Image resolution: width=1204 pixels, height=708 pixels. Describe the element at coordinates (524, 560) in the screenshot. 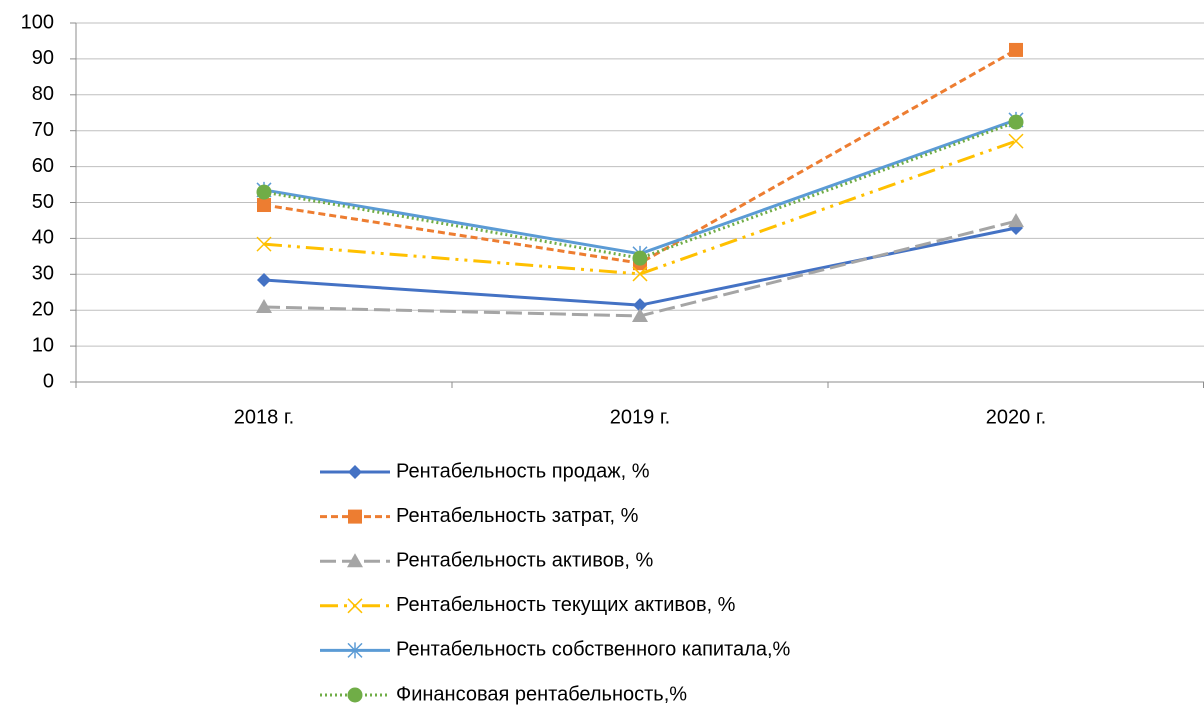

I see `legend-label: Рентабельность активов, %` at that location.